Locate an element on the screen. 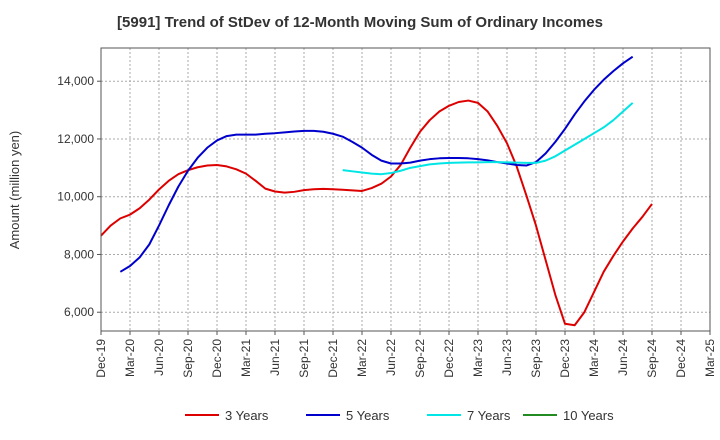 Image resolution: width=720 pixels, height=440 pixels. y-tick-labels: 6,000 8,000 10,000 12,000 14,000 is located at coordinates (79, 196).